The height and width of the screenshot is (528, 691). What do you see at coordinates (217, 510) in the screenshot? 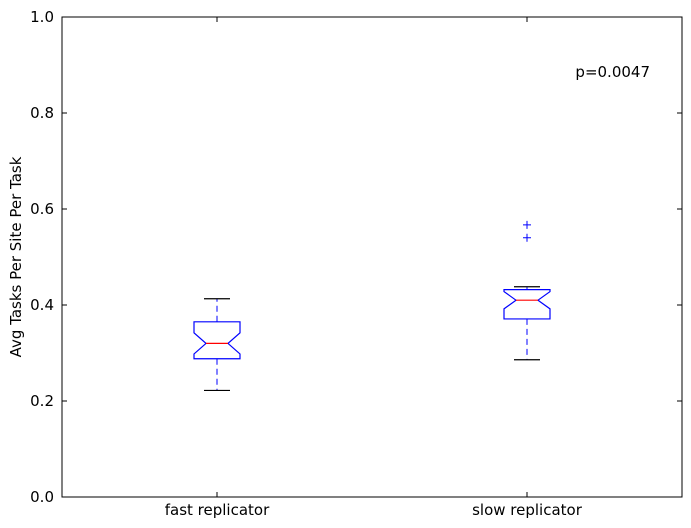
I see `x-tick-label: fast replicator` at bounding box center [217, 510].